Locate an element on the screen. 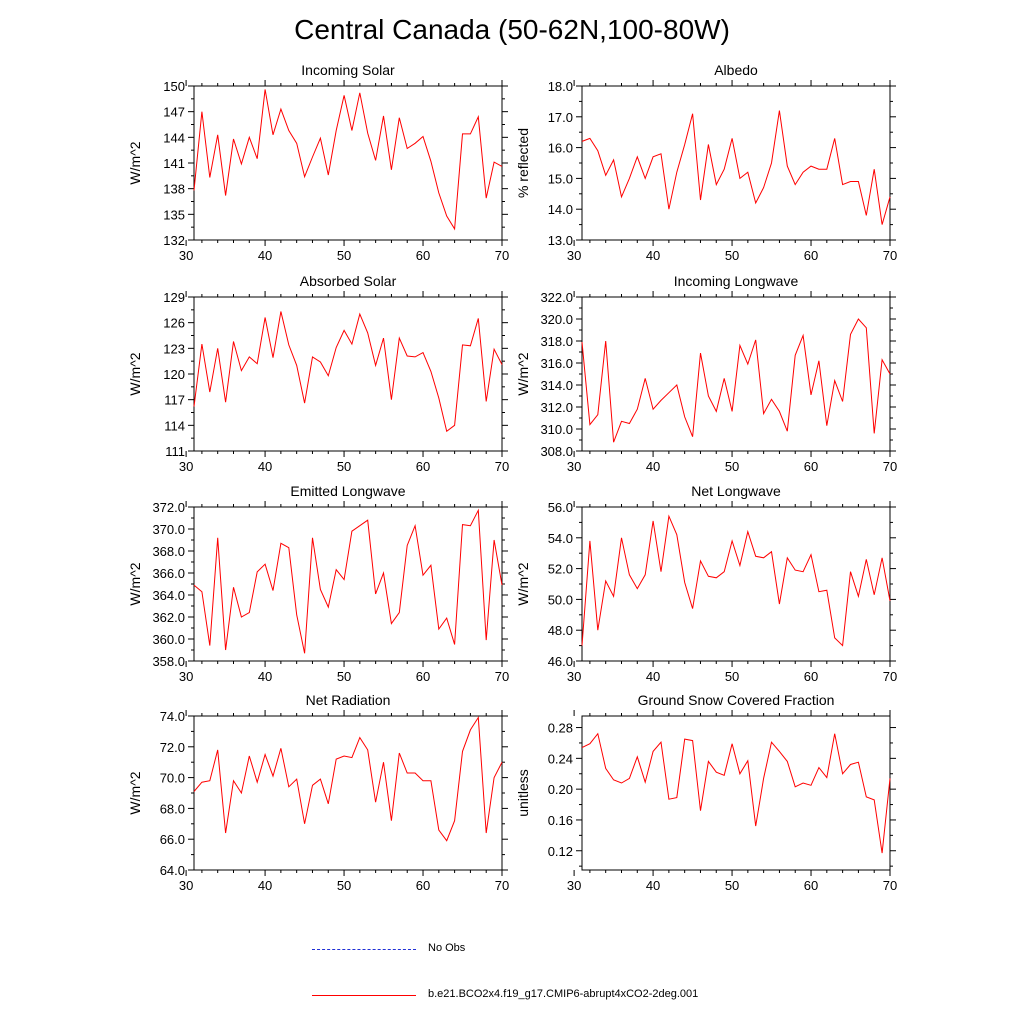 This screenshot has height=1024, width=1024. panel-3-ytick-label: 123 is located at coordinates (174, 348).